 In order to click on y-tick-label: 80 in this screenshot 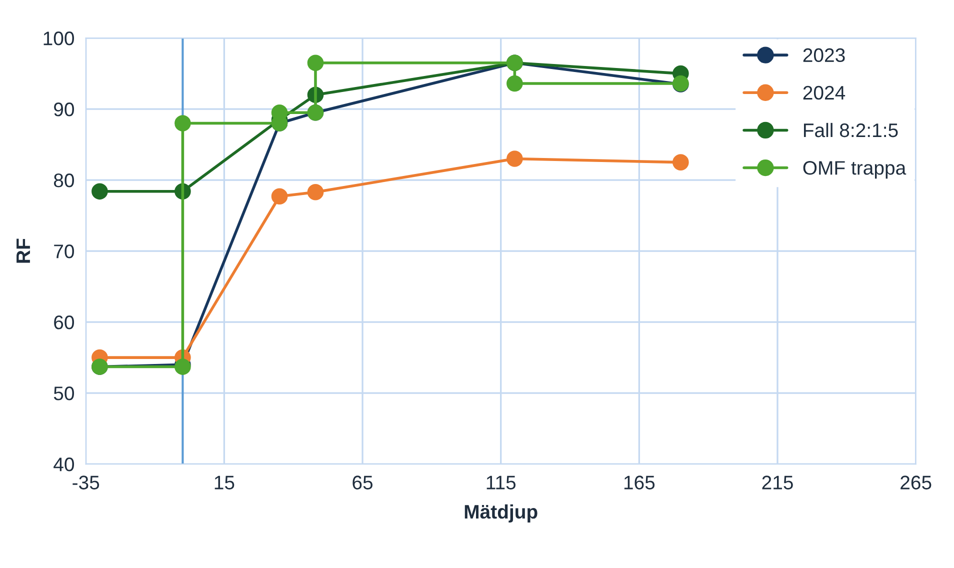, I will do `click(64, 181)`.